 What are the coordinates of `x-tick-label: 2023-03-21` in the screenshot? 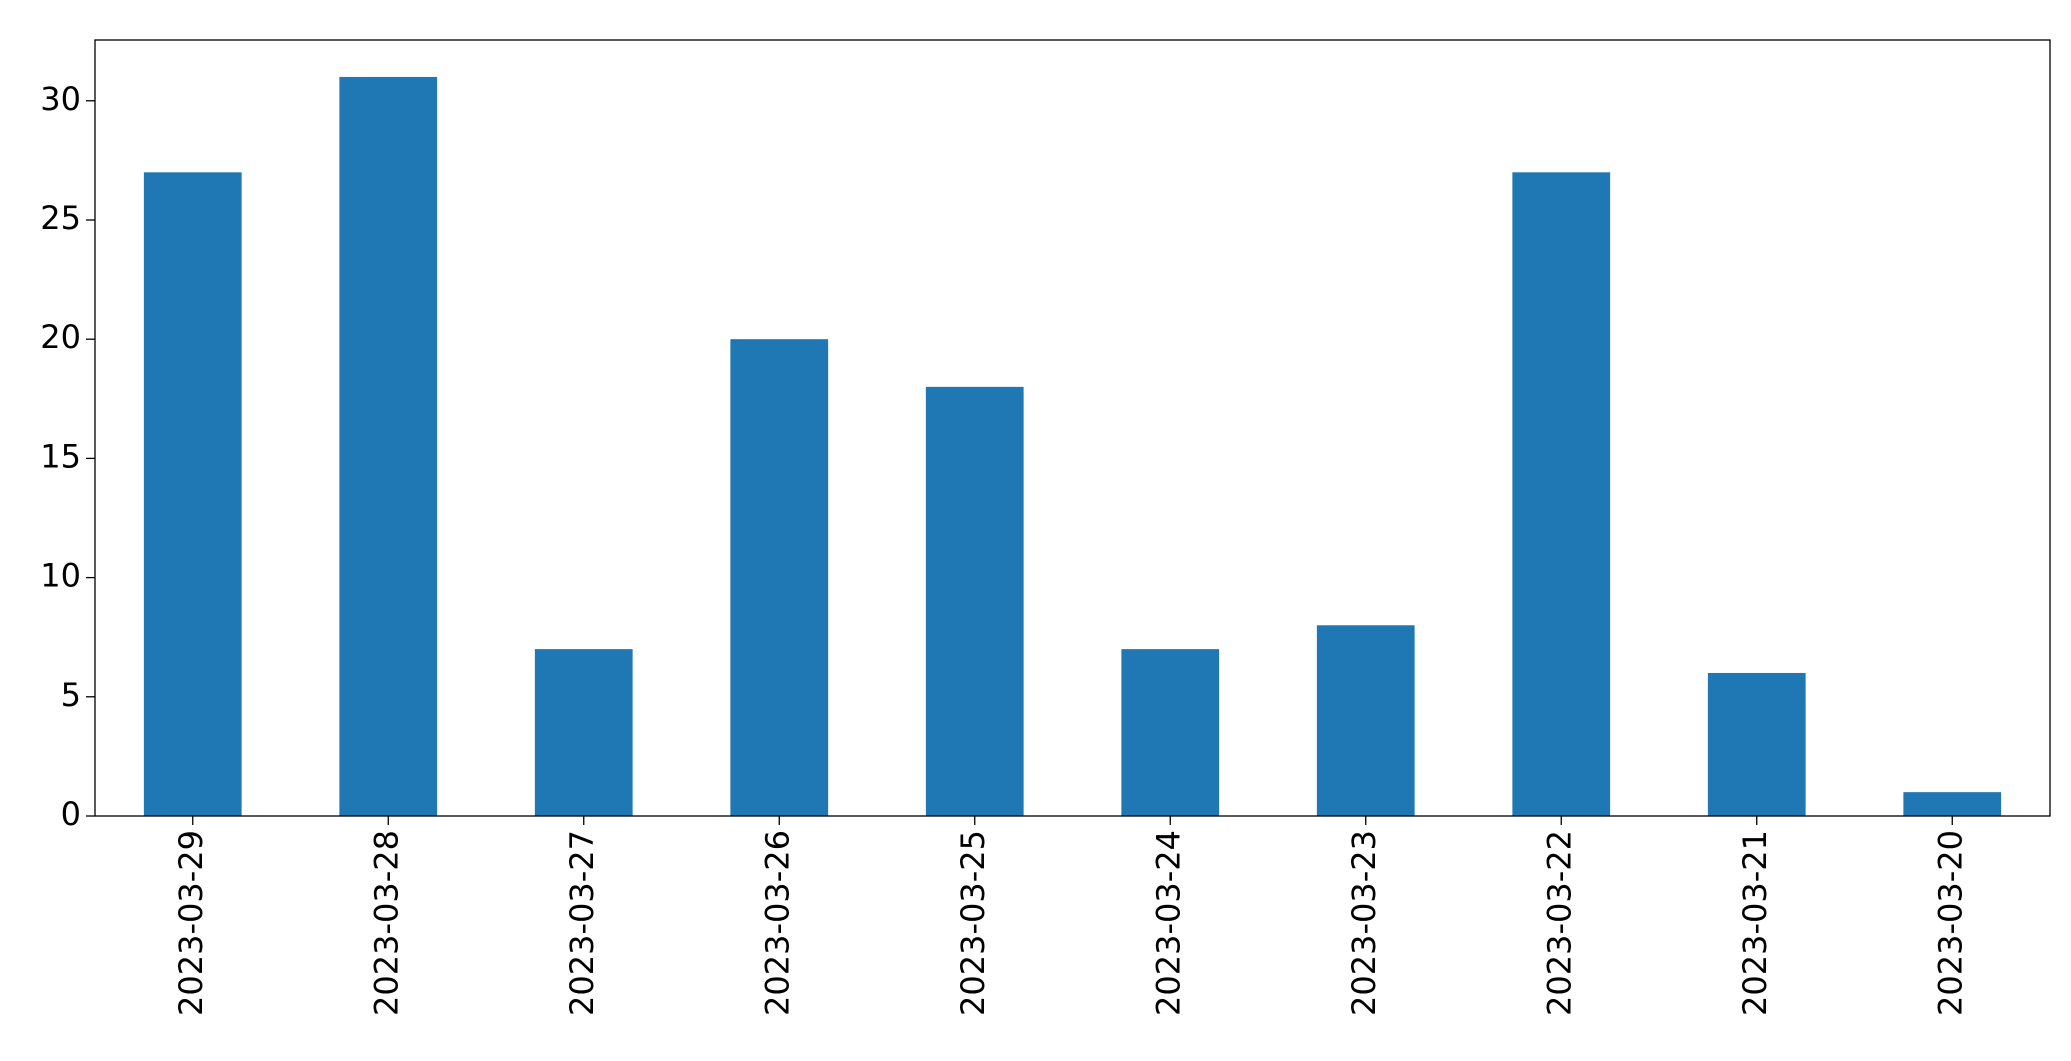 It's located at (1755, 923).